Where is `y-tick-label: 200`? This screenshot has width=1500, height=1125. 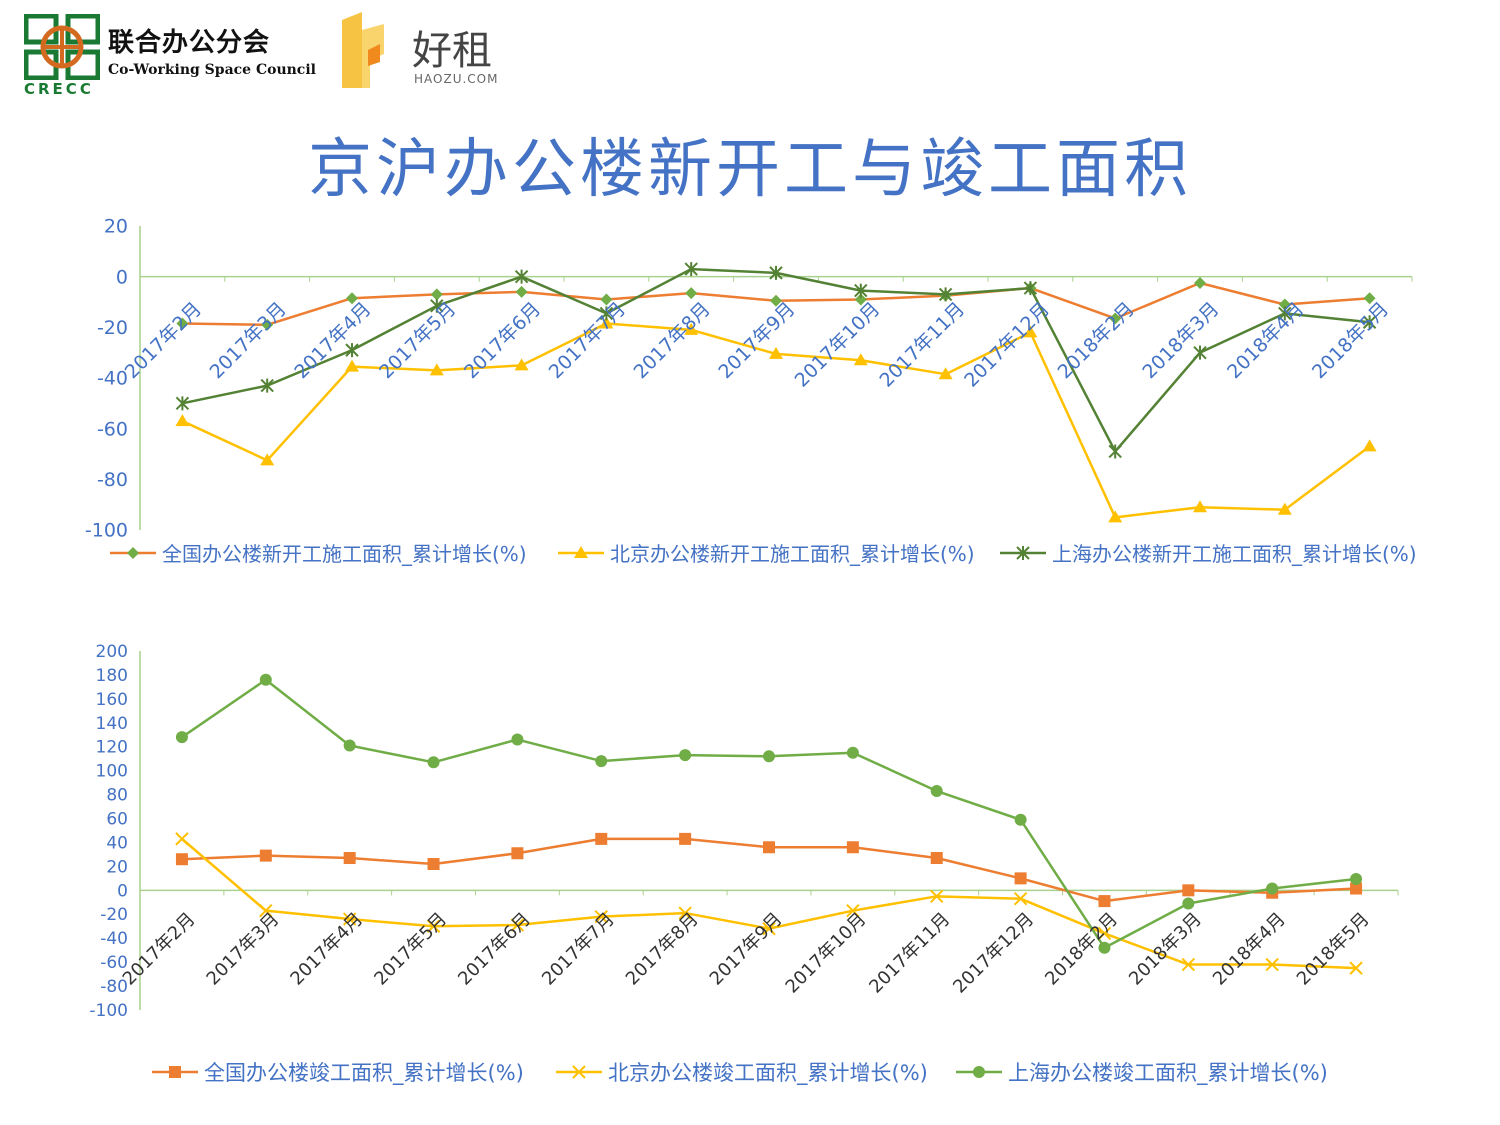
y-tick-label: 200 is located at coordinates (112, 652).